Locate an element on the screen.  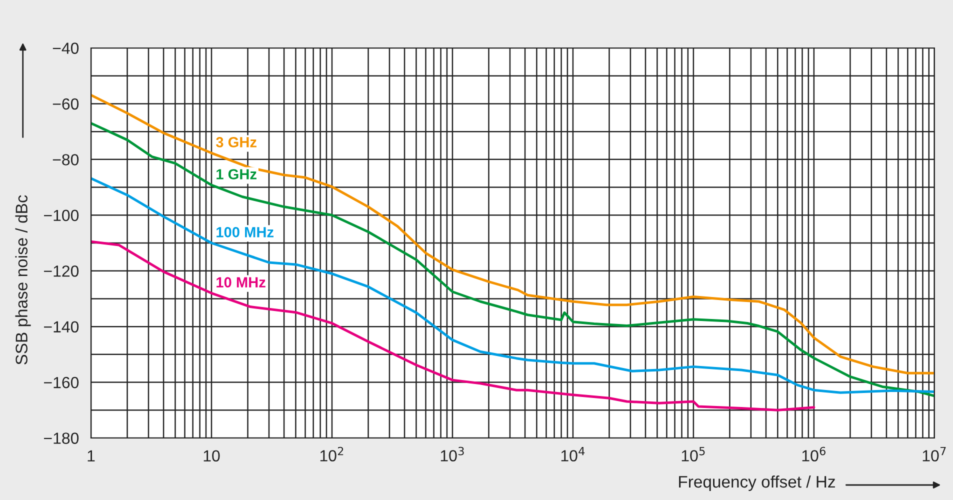
x-tick-label: 10$^{4}$ is located at coordinates (573, 454).